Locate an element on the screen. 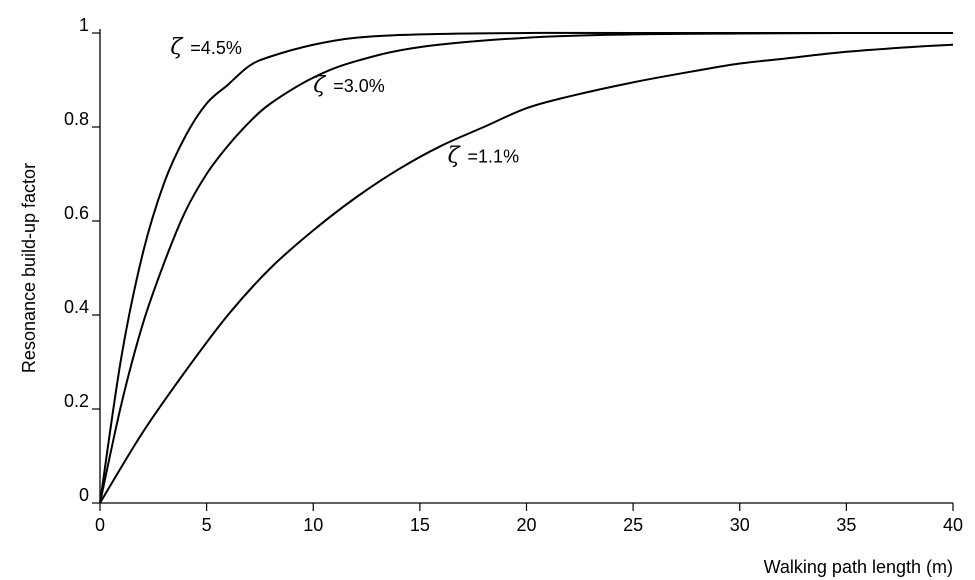 This screenshot has height=580, width=975. x-tick-label: 10 is located at coordinates (313, 525).